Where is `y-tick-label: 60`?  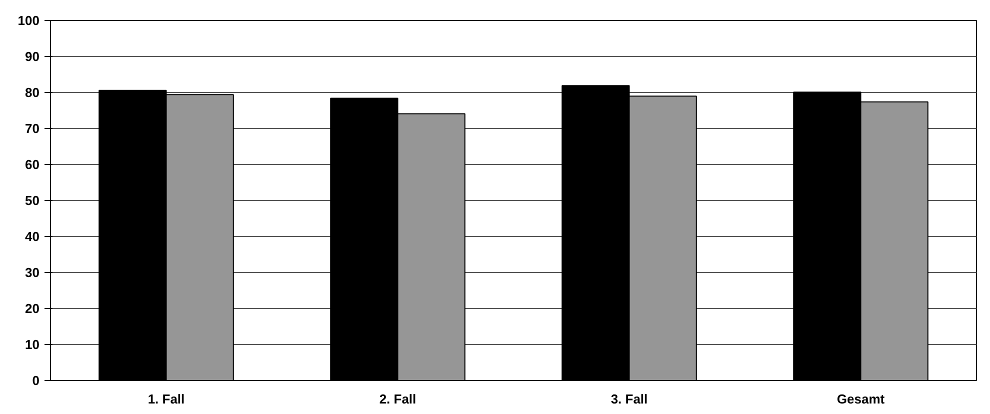
y-tick-label: 60 is located at coordinates (32, 164).